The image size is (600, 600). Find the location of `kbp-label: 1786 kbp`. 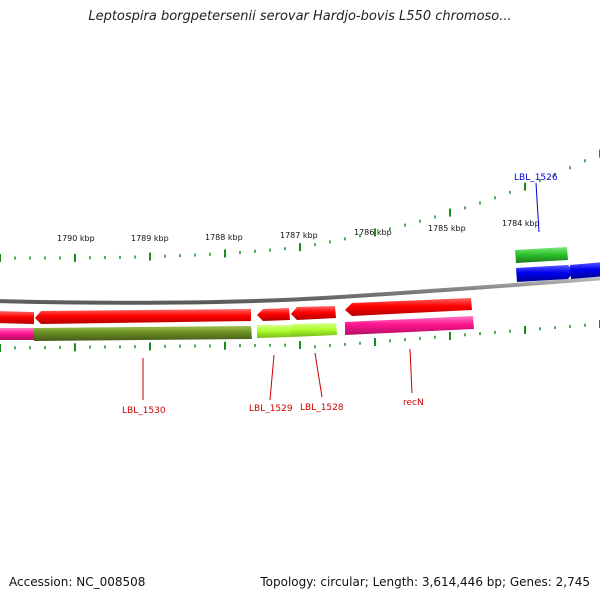

kbp-label: 1786 kbp is located at coordinates (373, 232).